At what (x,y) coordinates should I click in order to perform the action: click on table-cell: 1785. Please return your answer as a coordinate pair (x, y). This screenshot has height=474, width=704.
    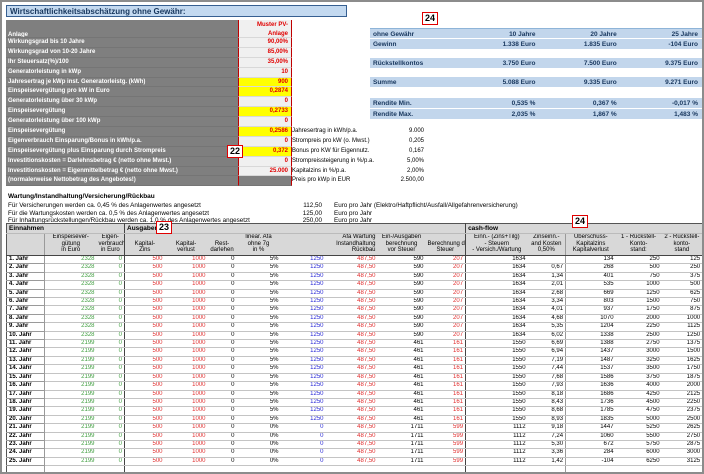
    Looking at the image, I should click on (590, 411).